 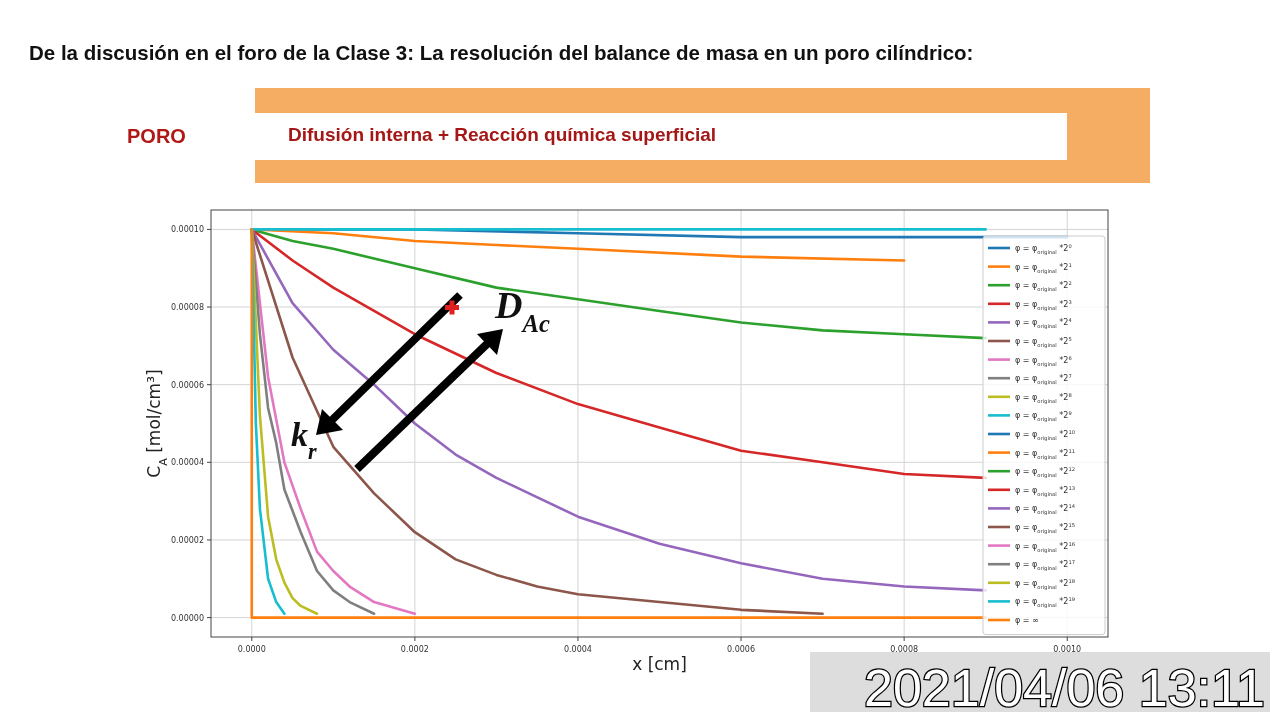 I want to click on y-tick-label: 0.00000, so click(x=187, y=618).